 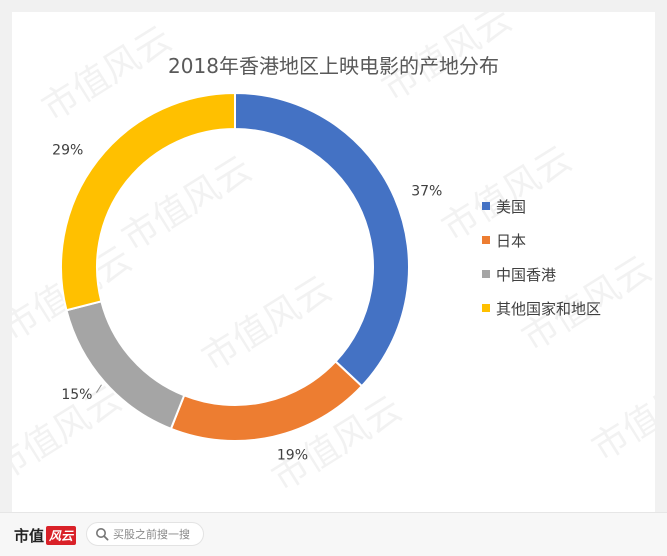 I want to click on legend-label-4: 其他国家和地区, so click(x=548, y=309).